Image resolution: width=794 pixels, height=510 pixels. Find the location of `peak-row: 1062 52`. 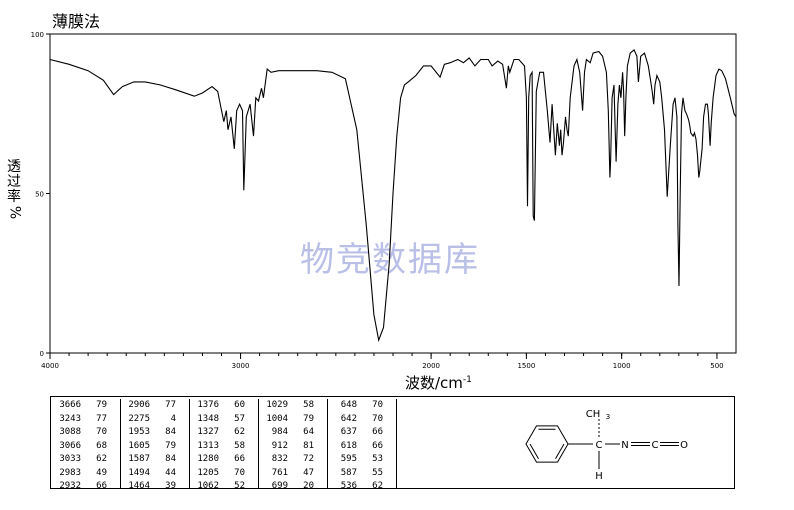

peak-row: 1062 52 is located at coordinates (223, 487).